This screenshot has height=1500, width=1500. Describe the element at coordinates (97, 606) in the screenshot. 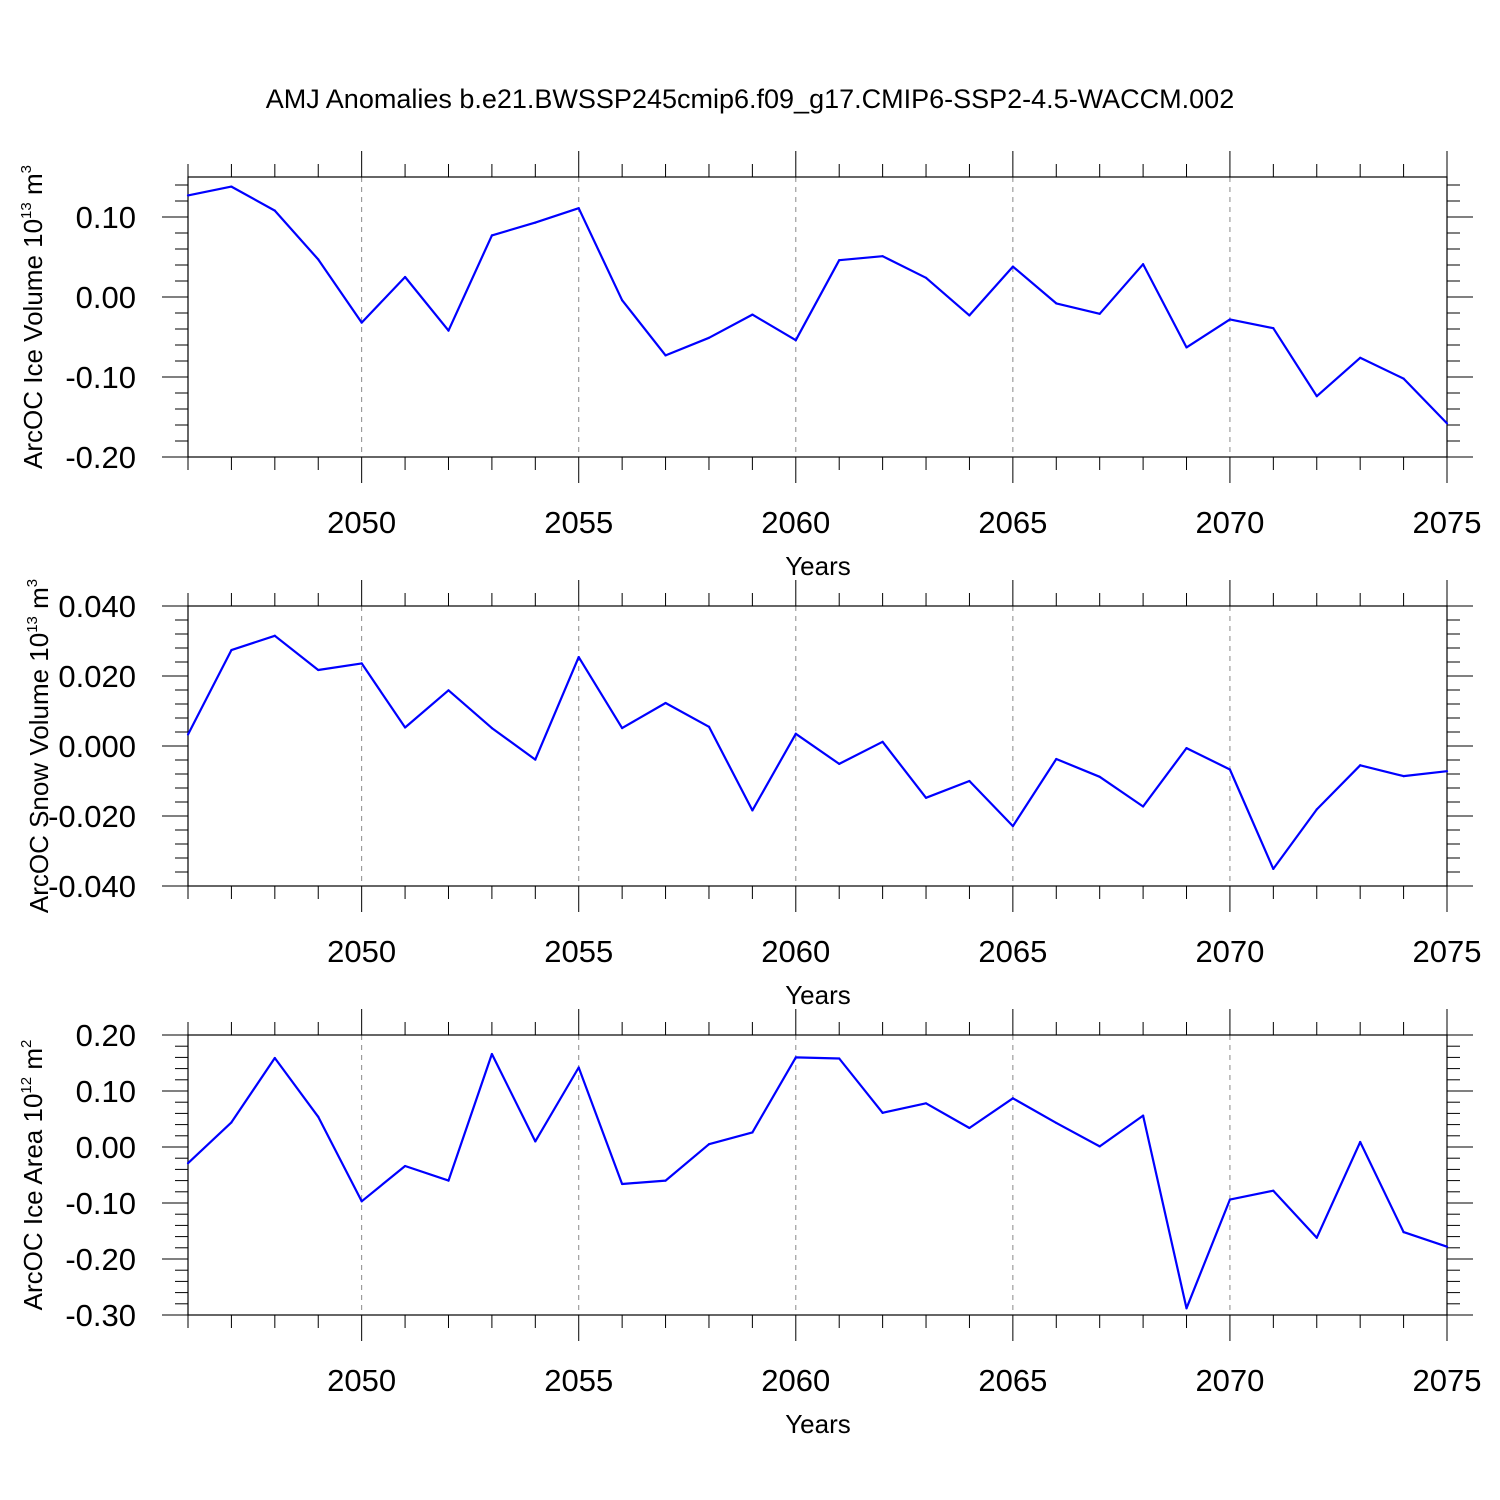

I see `y-tick-label: 0.040` at that location.